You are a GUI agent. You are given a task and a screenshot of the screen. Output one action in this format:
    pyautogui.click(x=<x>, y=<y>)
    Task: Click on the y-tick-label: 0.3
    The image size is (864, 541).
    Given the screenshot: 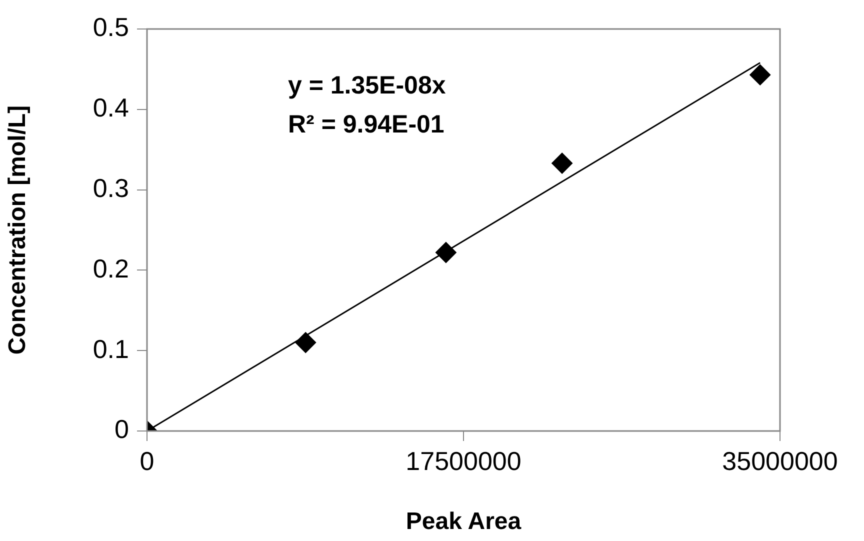 What is the action you would take?
    pyautogui.click(x=110, y=187)
    